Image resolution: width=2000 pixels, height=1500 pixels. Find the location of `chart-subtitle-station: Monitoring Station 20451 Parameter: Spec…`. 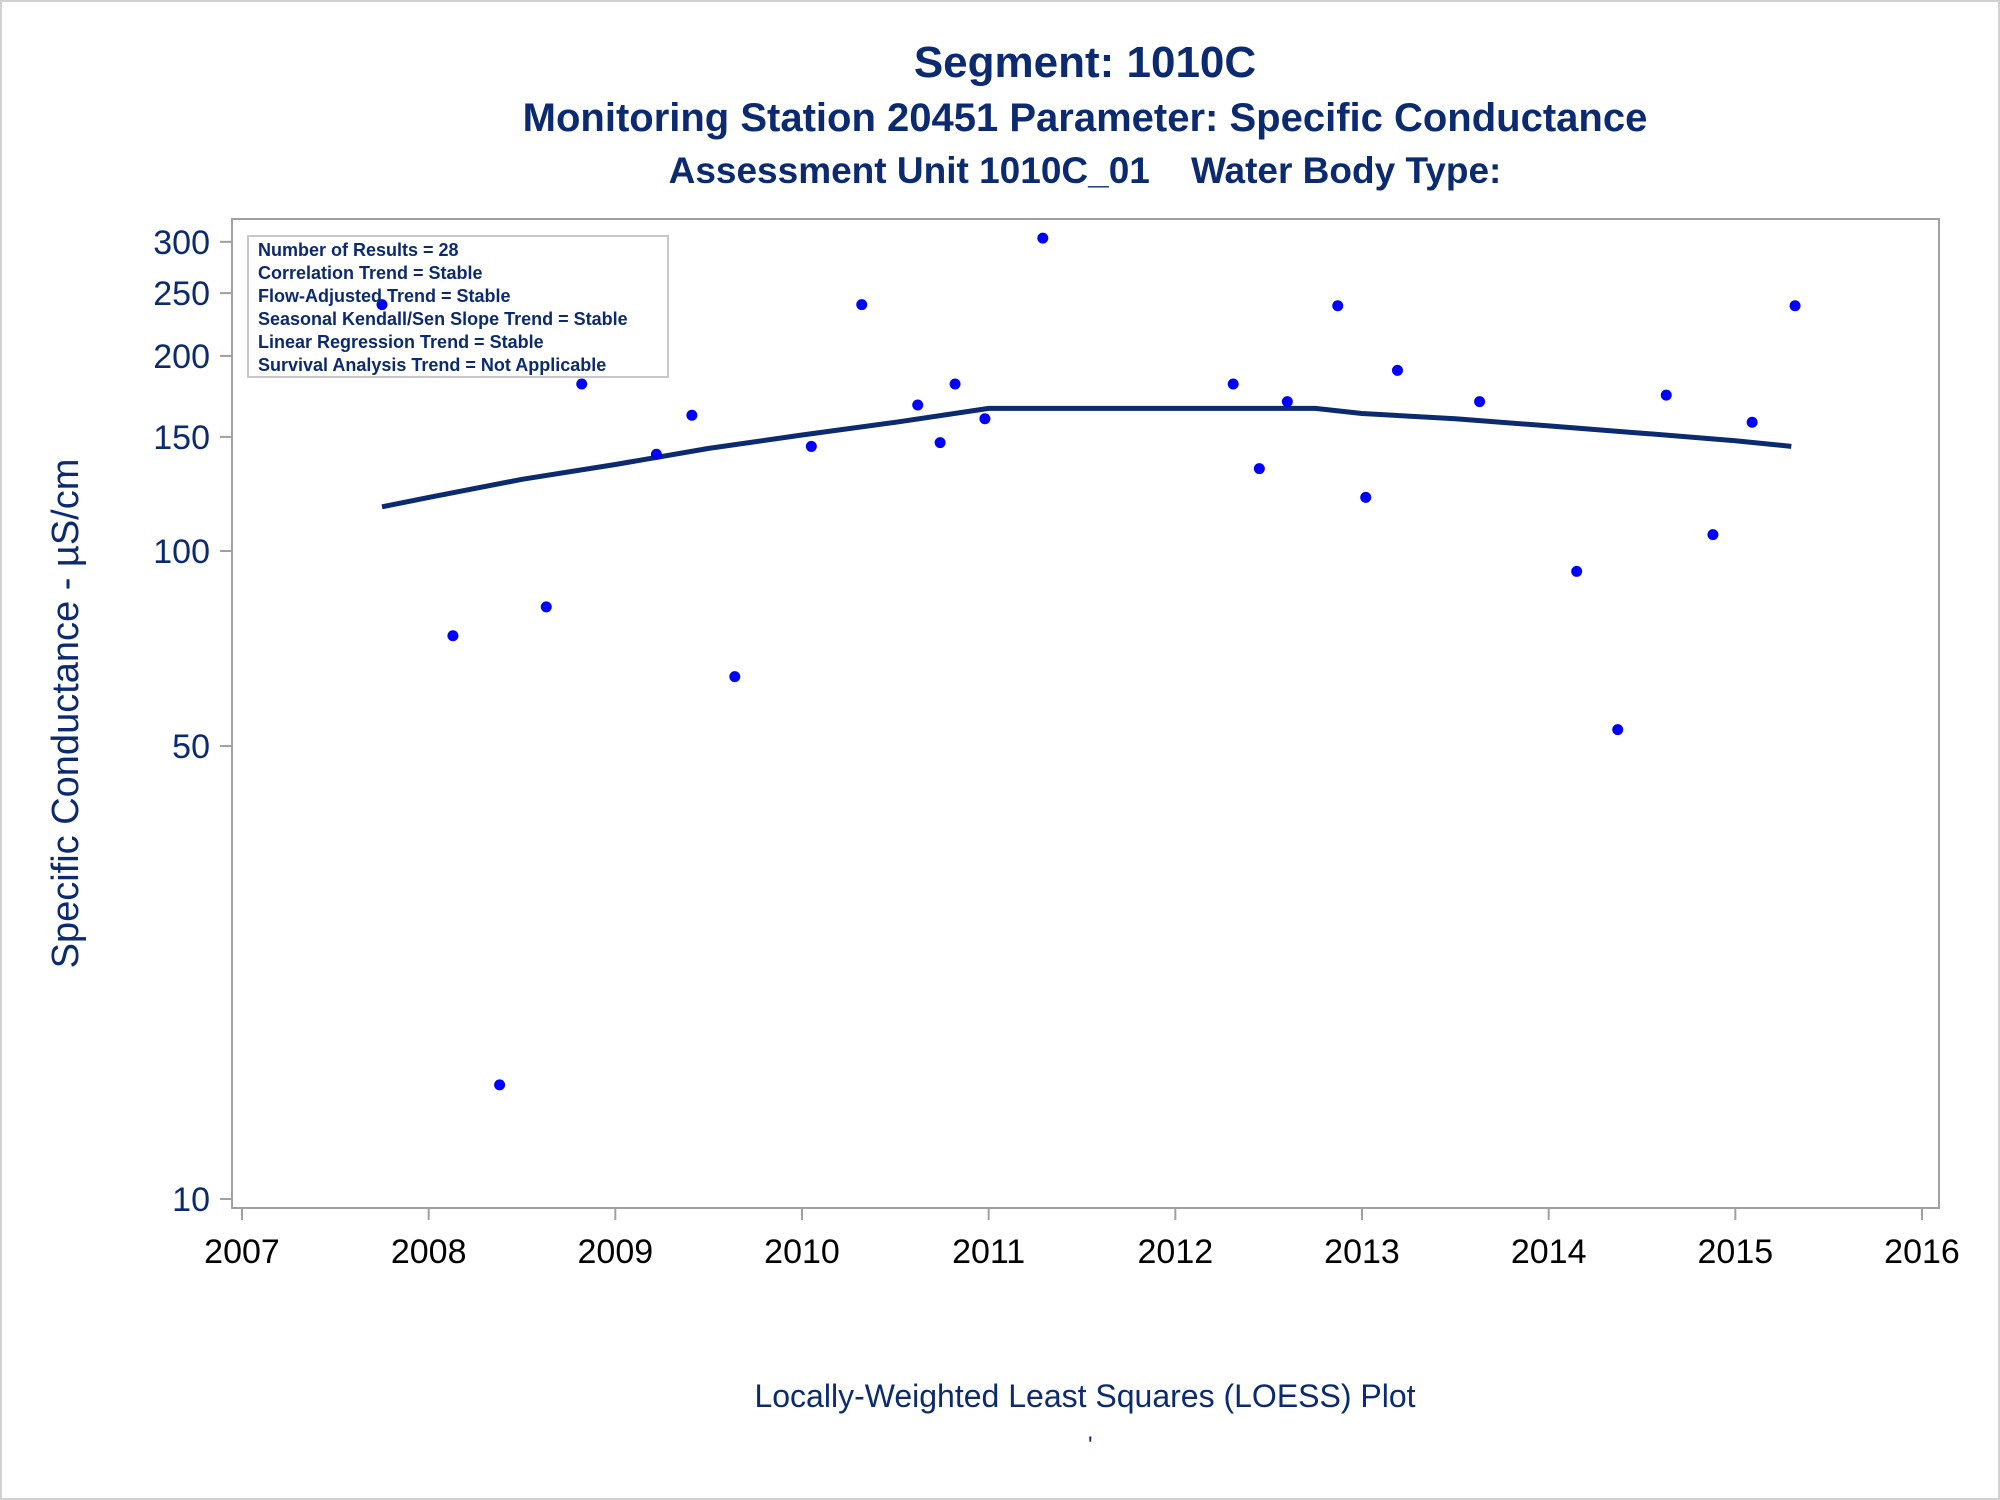

chart-subtitle-station: Monitoring Station 20451 Parameter: Spec… is located at coordinates (1085, 118).